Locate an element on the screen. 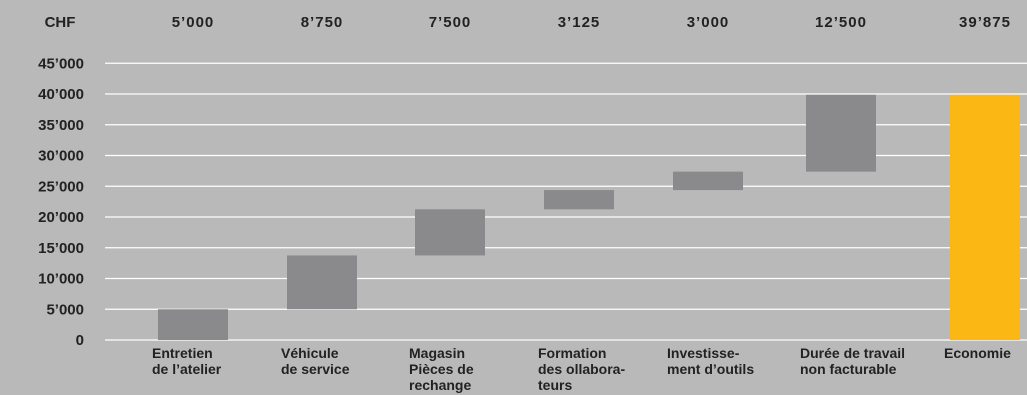 This screenshot has height=395, width=1027. value-label: 3’125 is located at coordinates (579, 22).